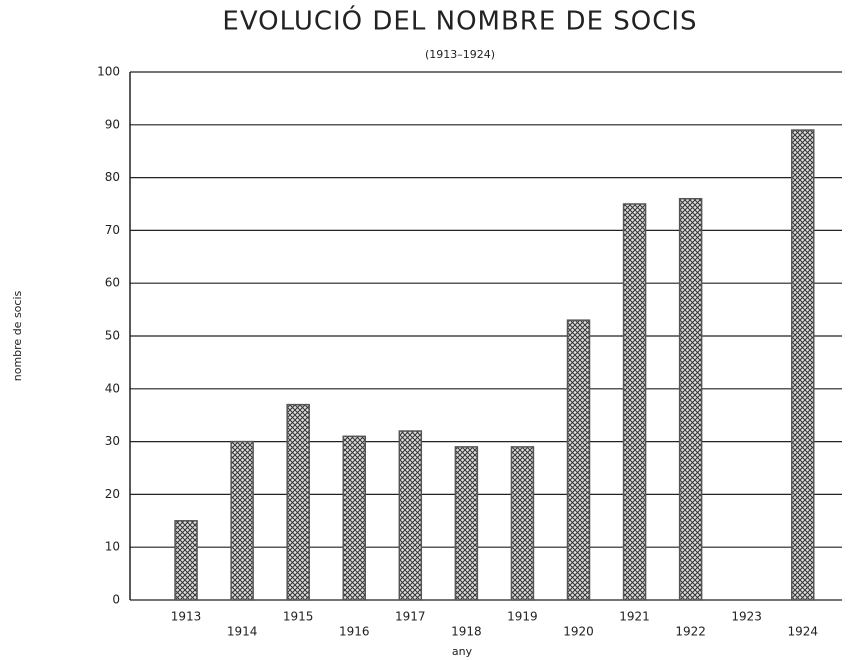 The height and width of the screenshot is (660, 852). I want to click on y-tick-label: 0, so click(116, 600).